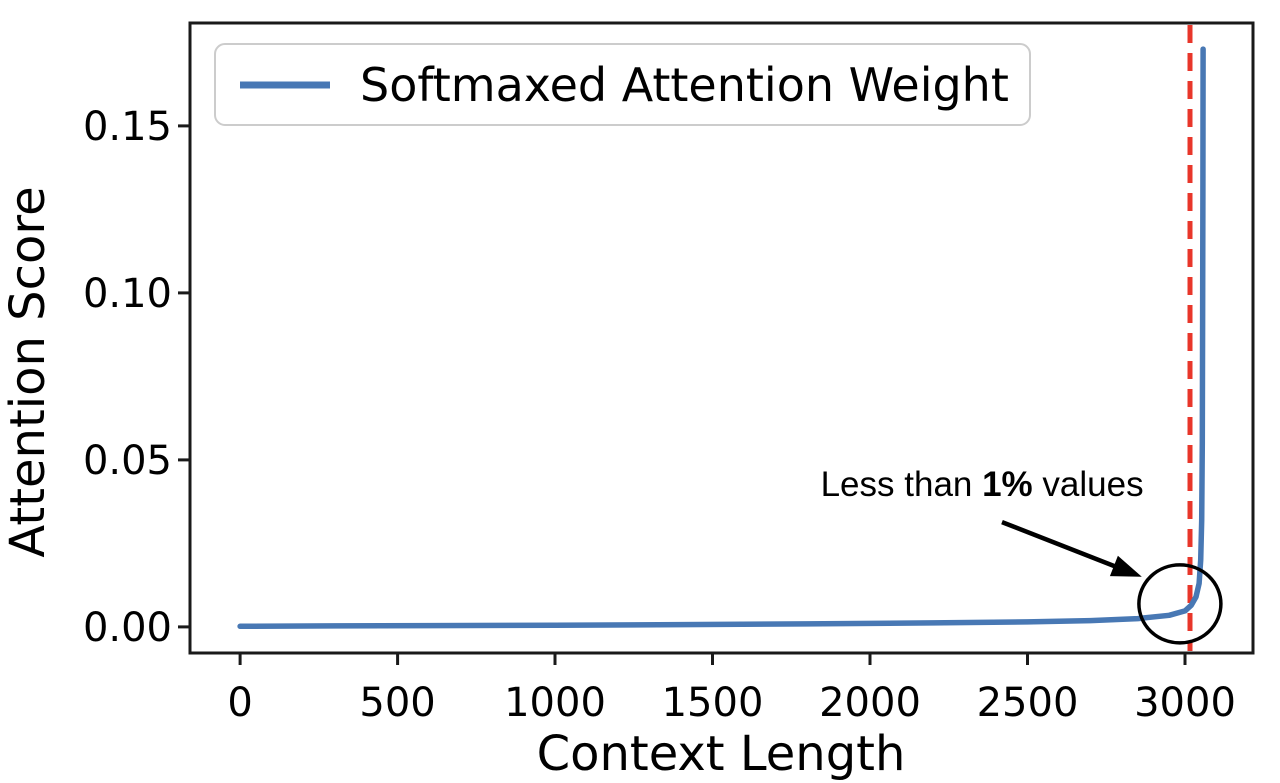  I want to click on legend-box, so click(622, 84).